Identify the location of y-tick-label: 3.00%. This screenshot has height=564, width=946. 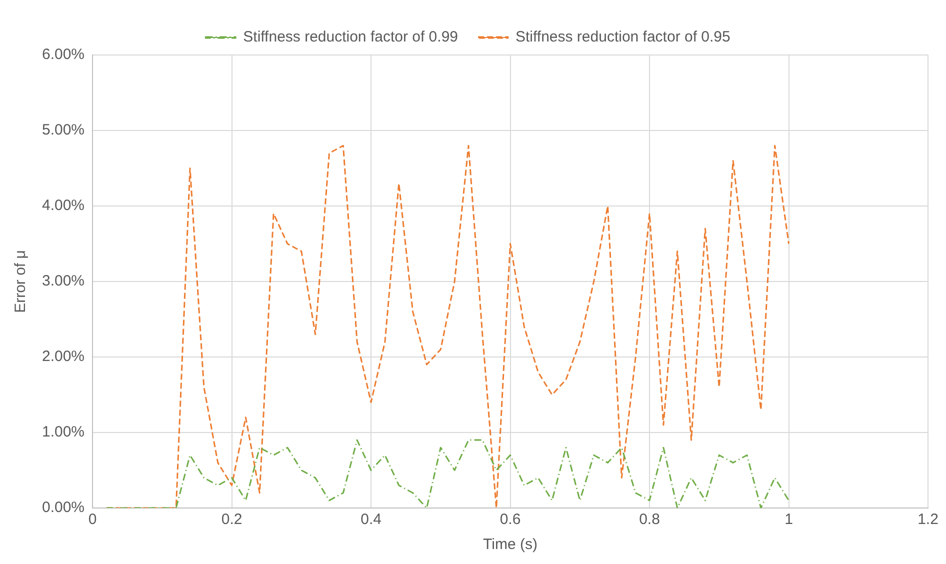
(63, 281).